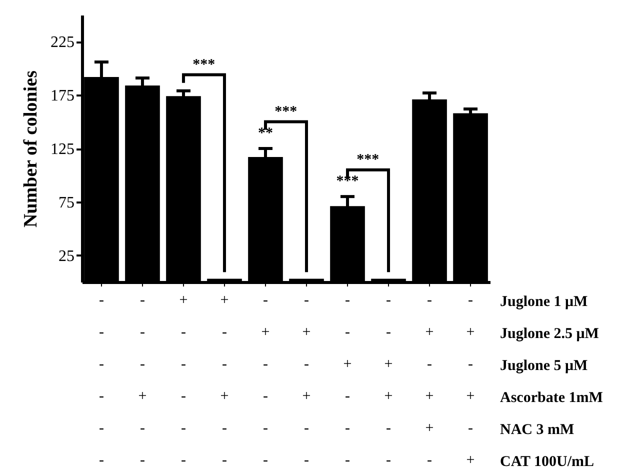  Describe the element at coordinates (388, 380) in the screenshot. I see `x-tick-label: - - + + - -` at that location.